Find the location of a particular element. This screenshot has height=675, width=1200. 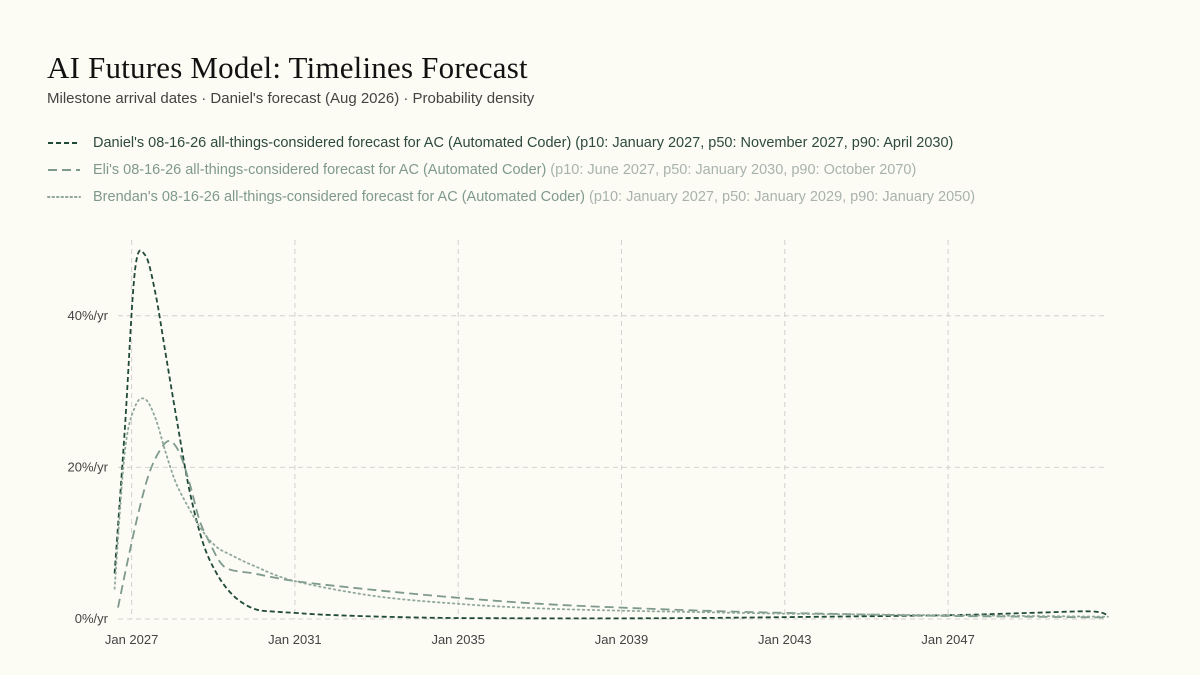

y-tick-label: 0%/yr is located at coordinates (92, 618).